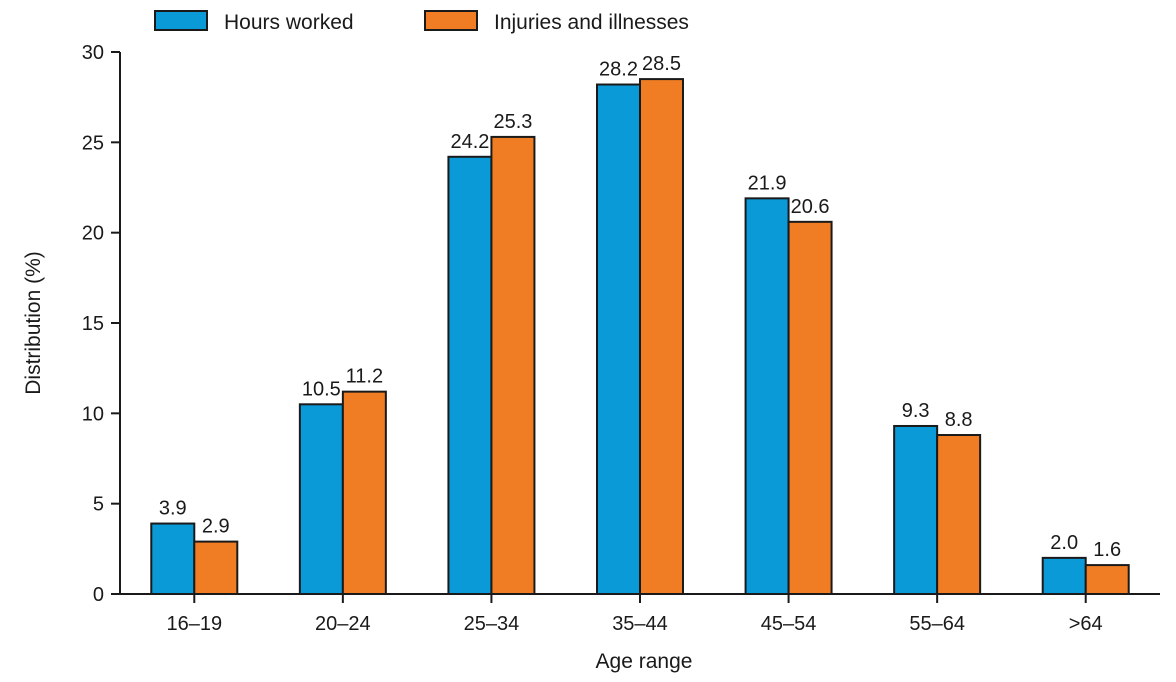 This screenshot has height=682, width=1176. What do you see at coordinates (916, 411) in the screenshot?
I see `data-label: 9.3` at bounding box center [916, 411].